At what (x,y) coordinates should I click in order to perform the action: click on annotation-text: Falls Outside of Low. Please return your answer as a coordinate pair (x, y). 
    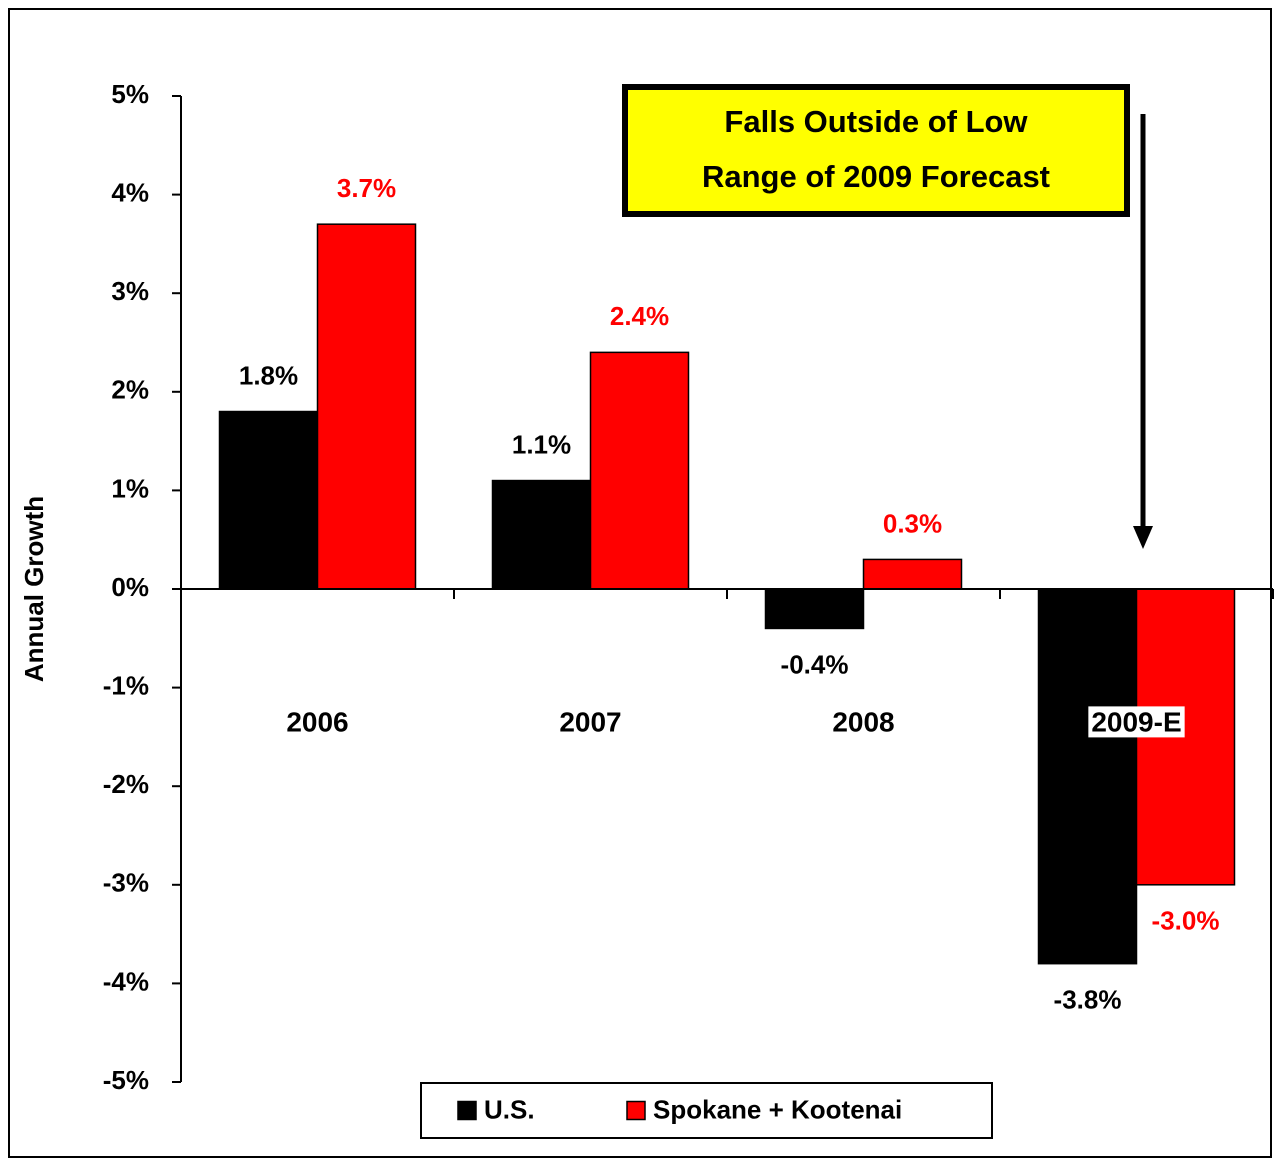
    Looking at the image, I should click on (876, 121).